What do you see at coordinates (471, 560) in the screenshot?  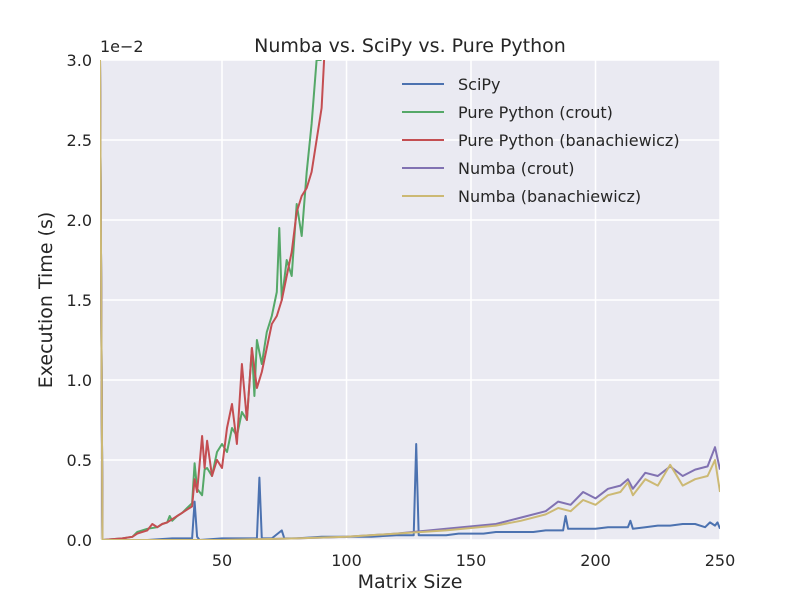 I see `x-tick-label: 150` at bounding box center [471, 560].